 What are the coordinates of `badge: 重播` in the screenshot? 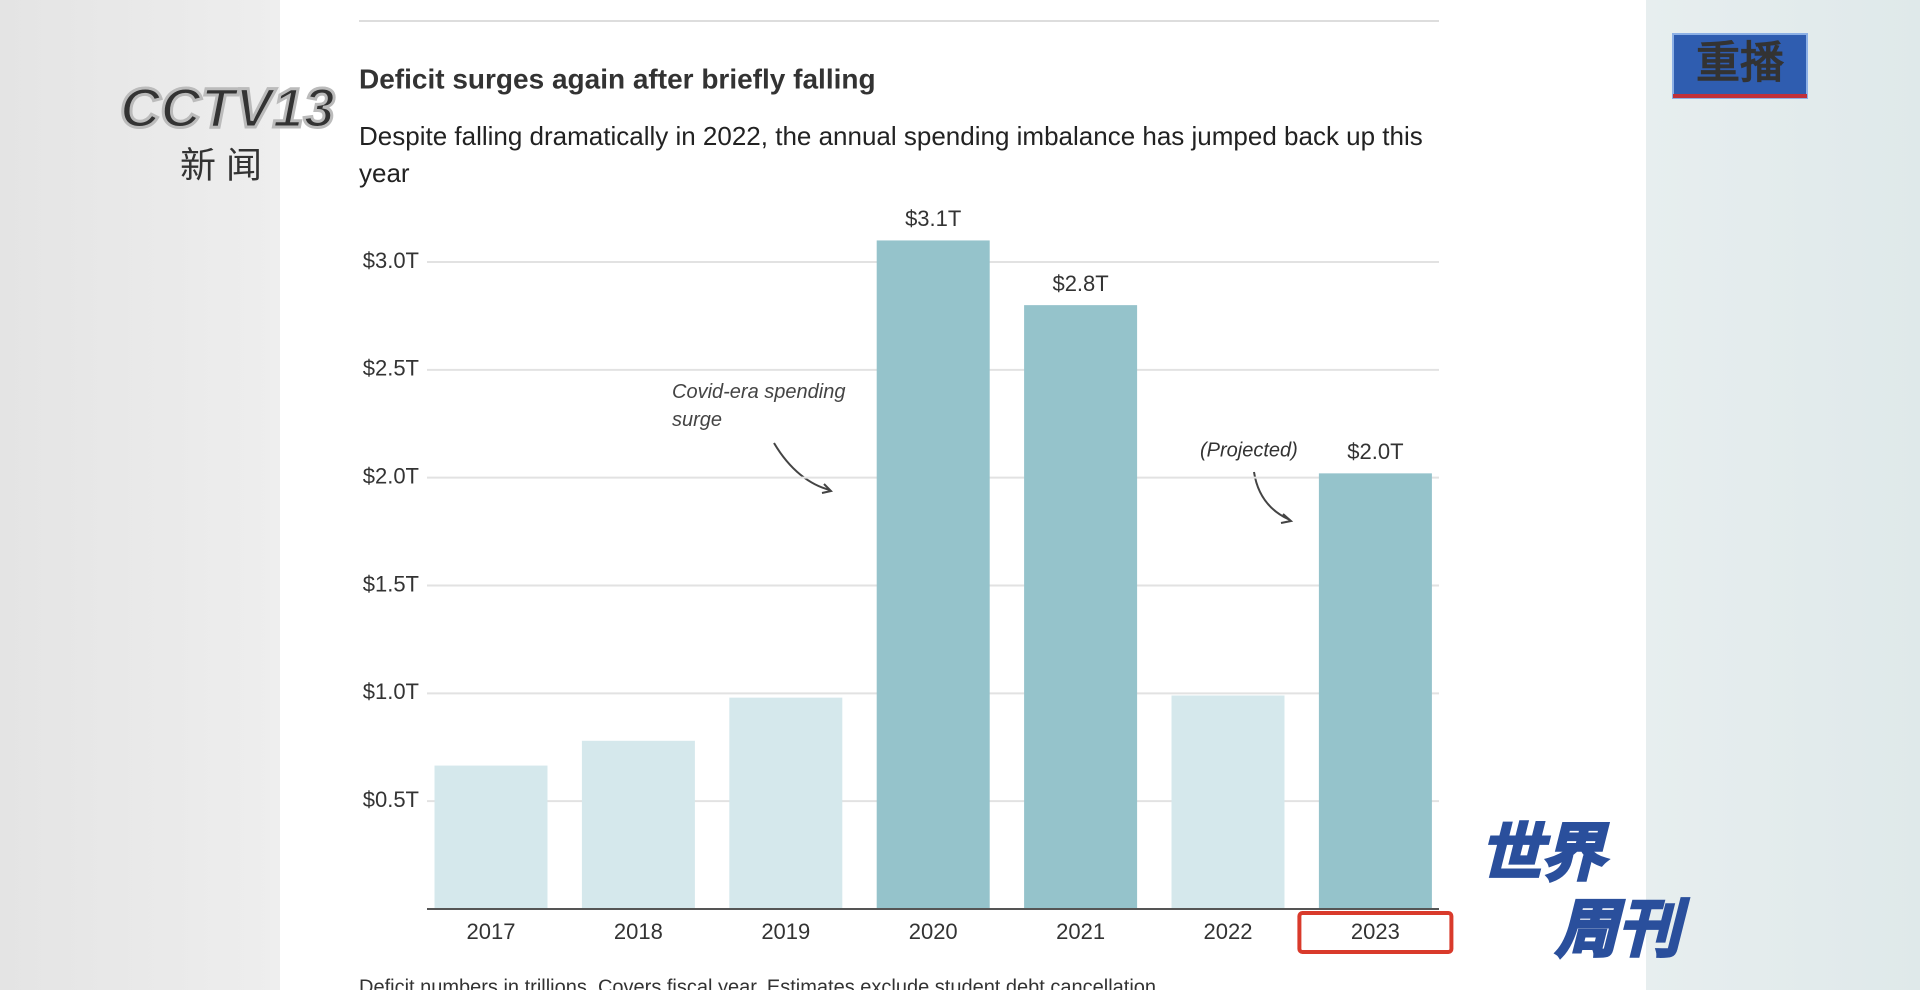 It's located at (1740, 63).